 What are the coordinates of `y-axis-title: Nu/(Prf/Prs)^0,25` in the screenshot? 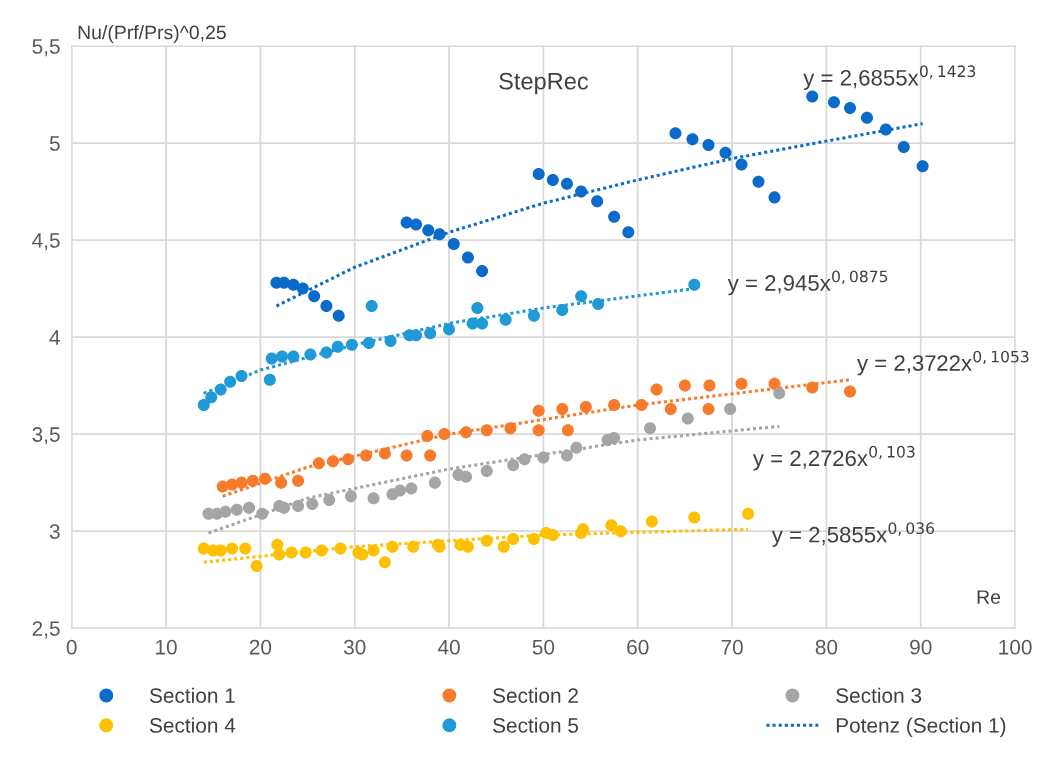 It's located at (152, 34).